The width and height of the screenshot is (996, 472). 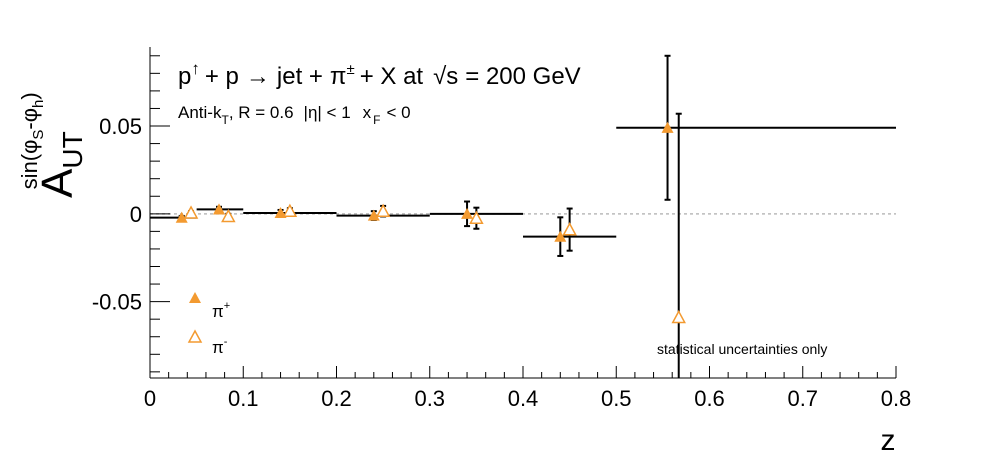 What do you see at coordinates (429, 398) in the screenshot?
I see `x-tick-label: 0.3` at bounding box center [429, 398].